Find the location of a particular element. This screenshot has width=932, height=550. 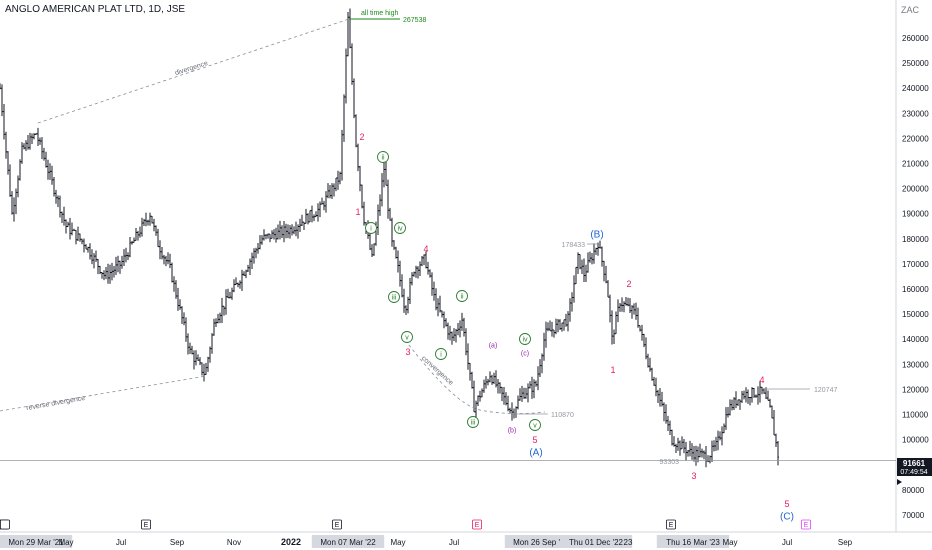

level-label: 178433 is located at coordinates (573, 245).